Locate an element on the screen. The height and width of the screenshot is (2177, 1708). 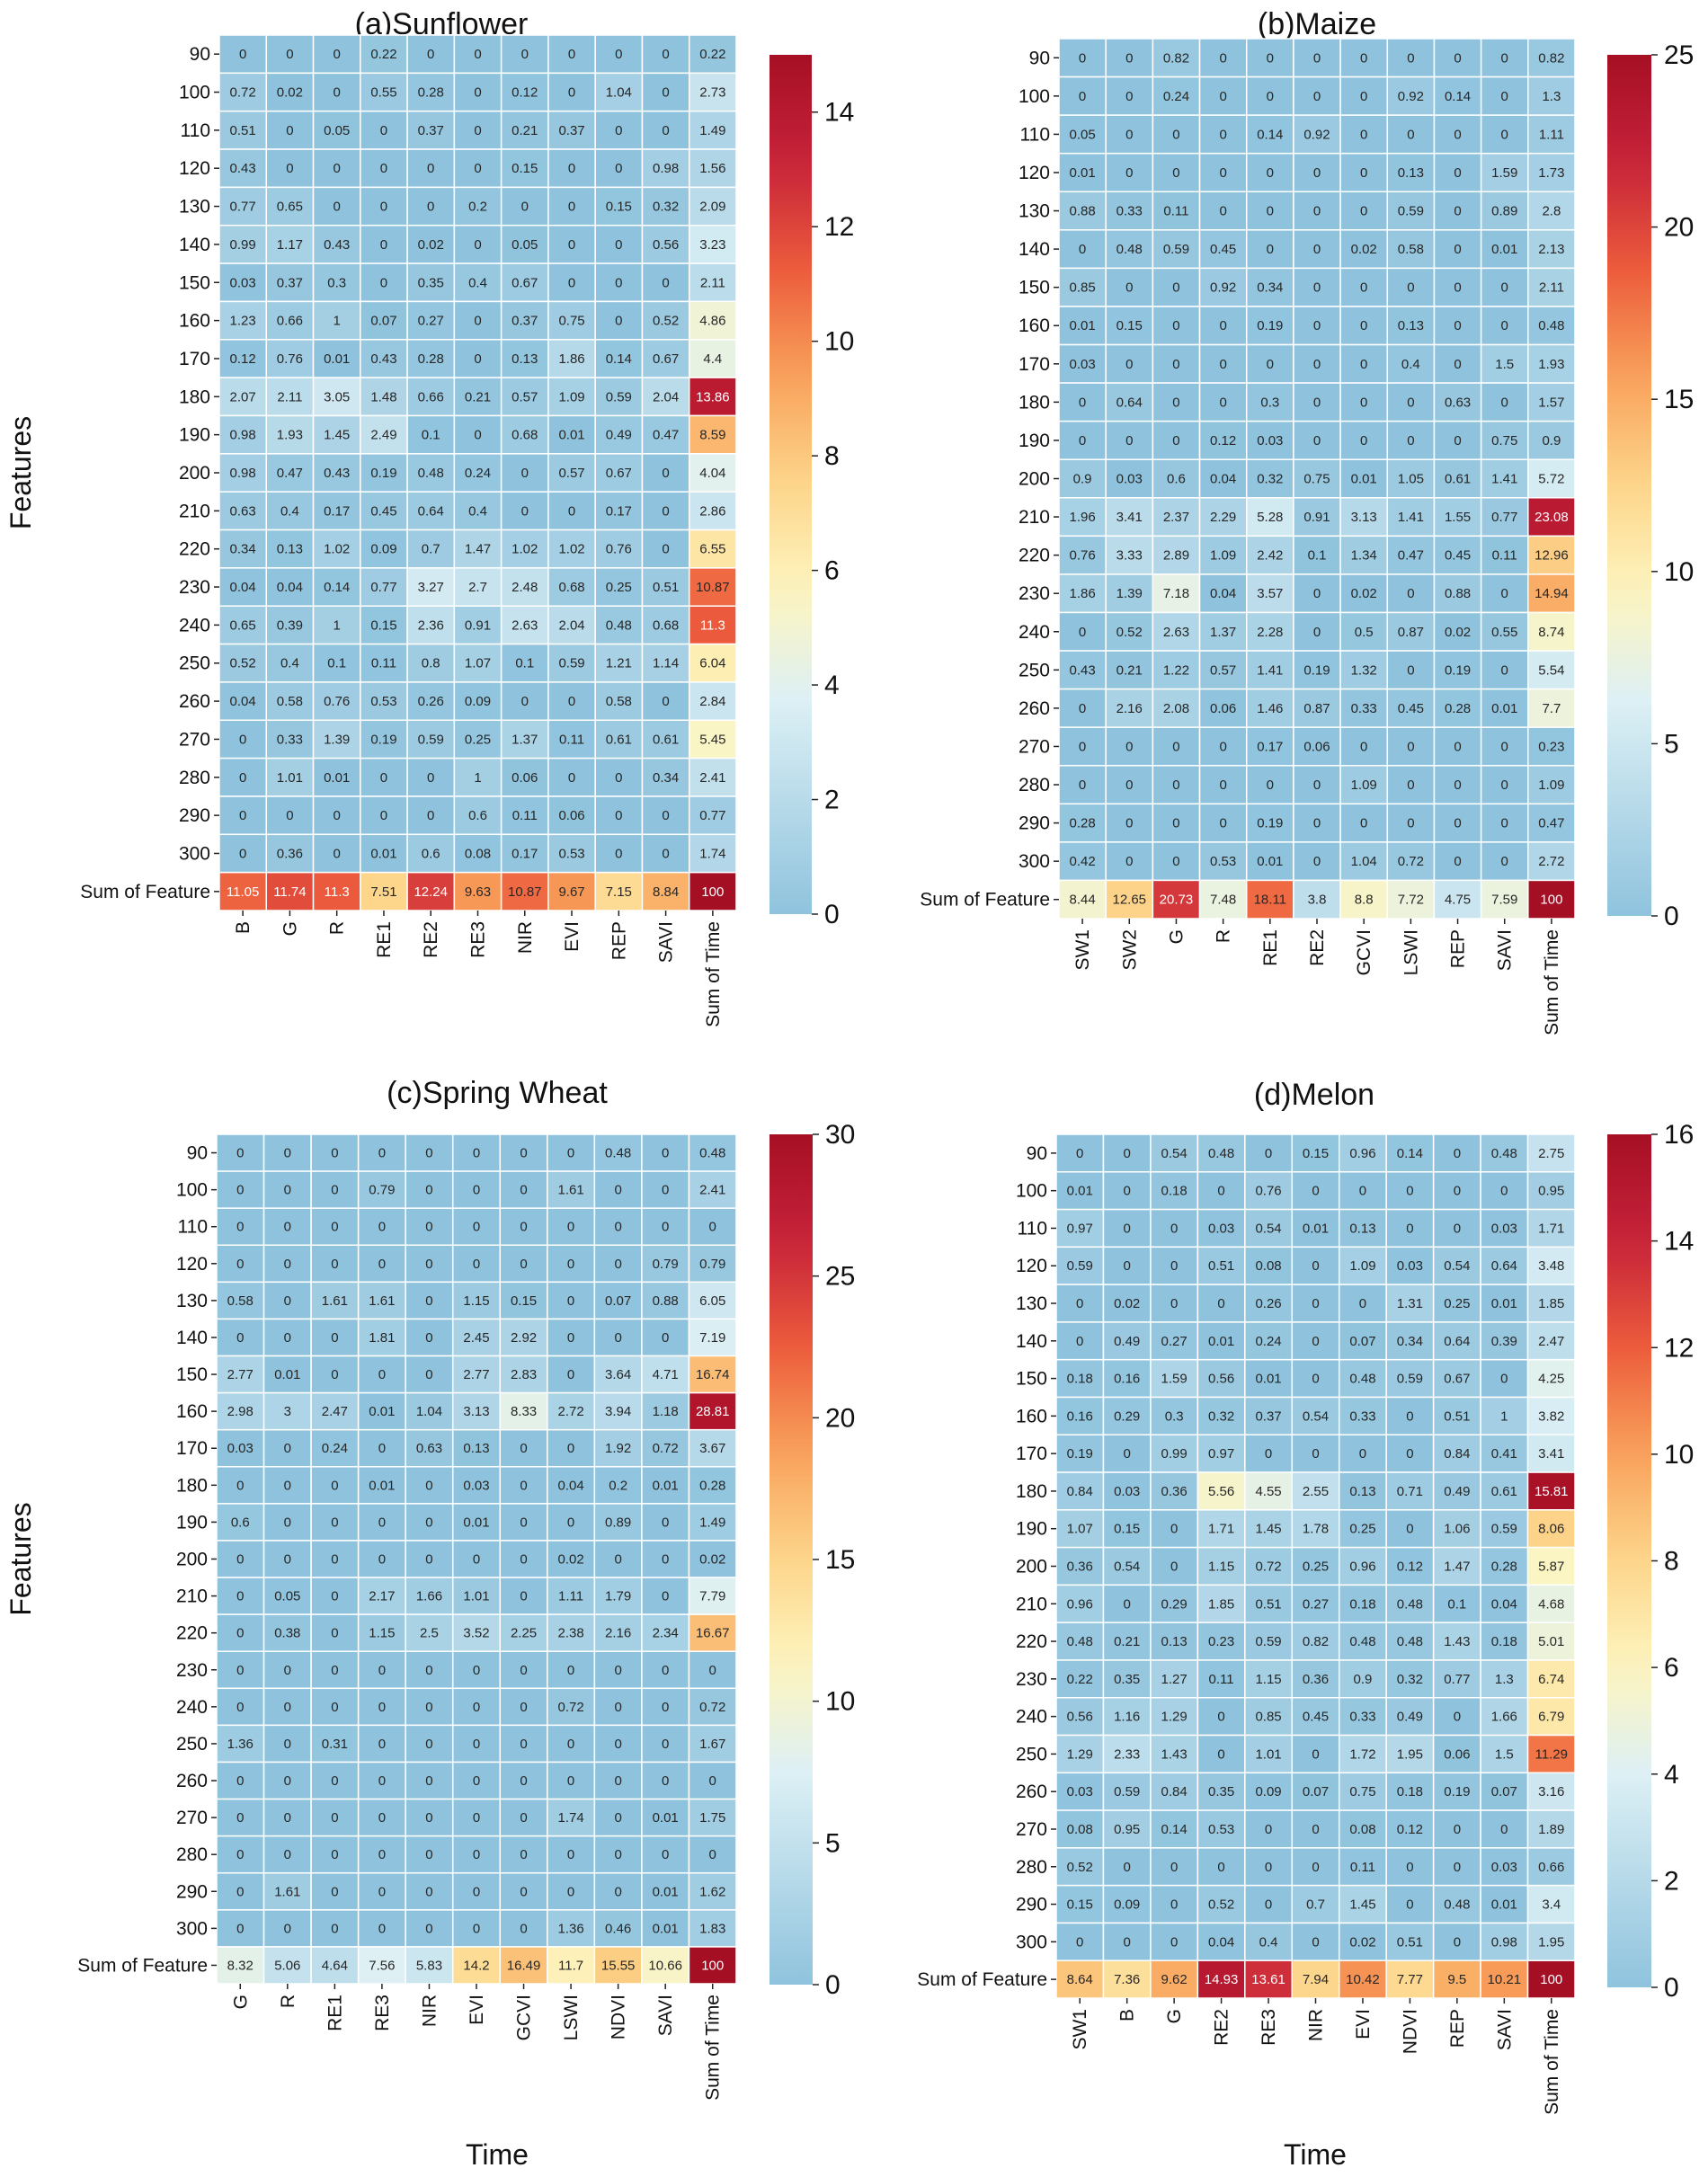
cell-value-label: 0.8 is located at coordinates (431, 663).